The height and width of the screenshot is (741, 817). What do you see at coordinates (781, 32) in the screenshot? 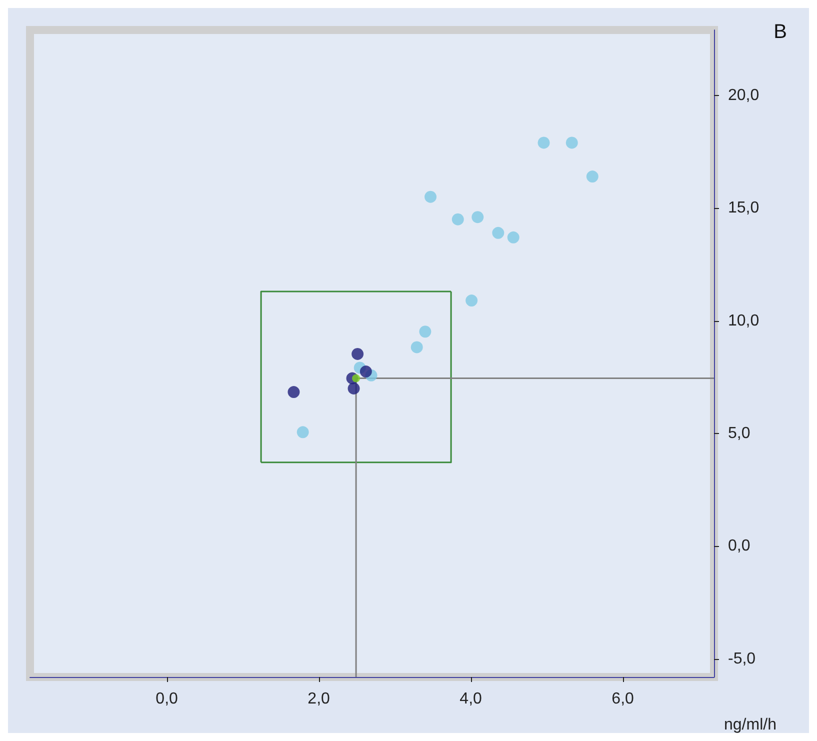
I see `text: B` at bounding box center [781, 32].